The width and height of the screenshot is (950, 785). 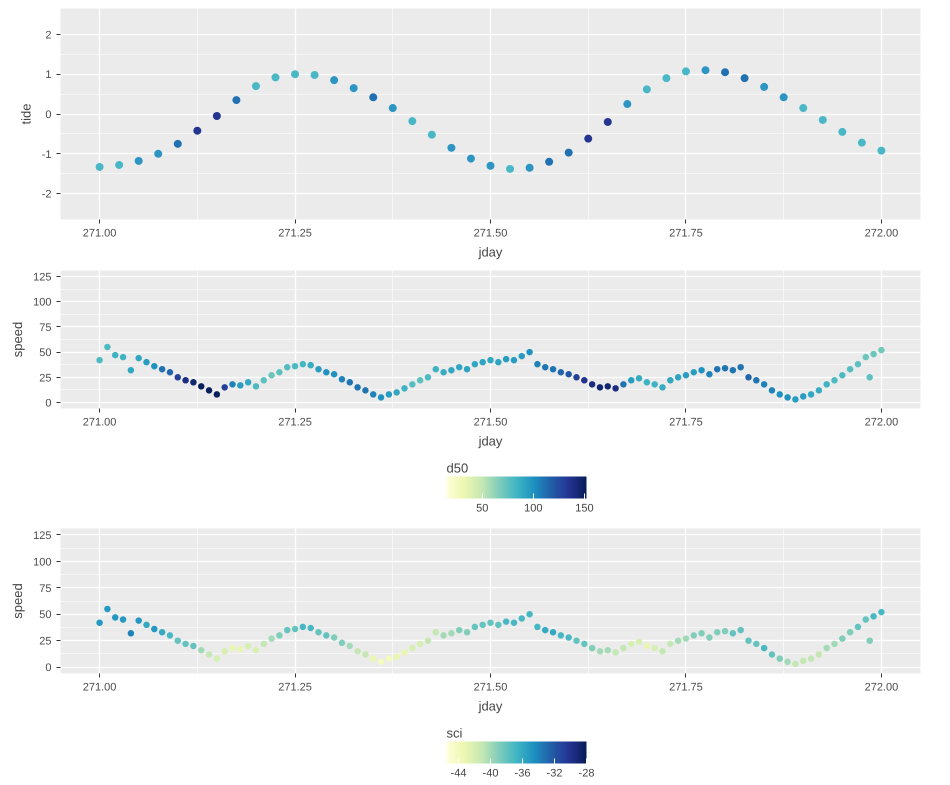 What do you see at coordinates (48, 75) in the screenshot?
I see `y-tick-label: 1` at bounding box center [48, 75].